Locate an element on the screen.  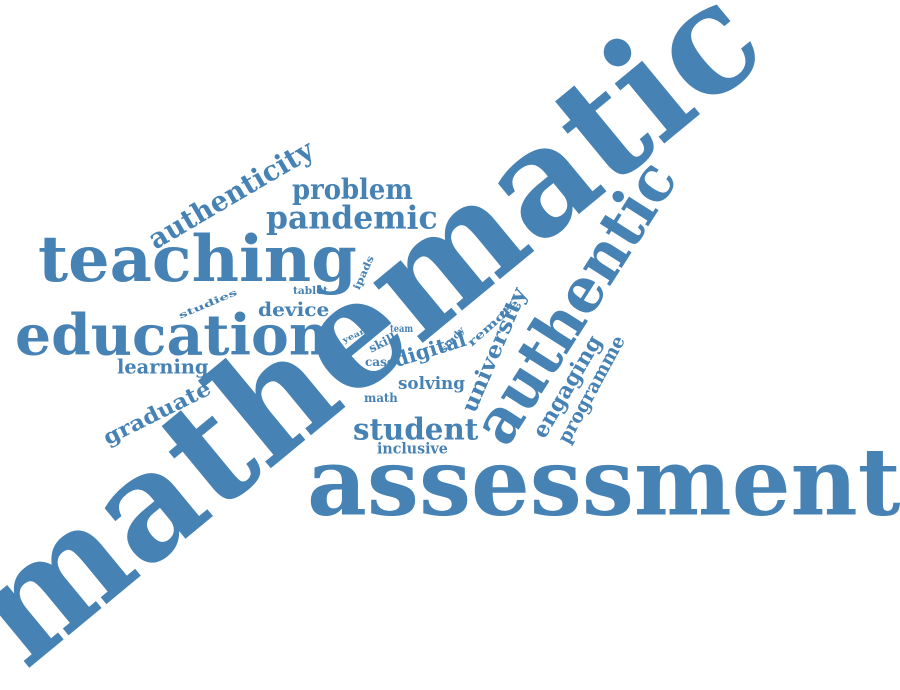
word-pandemic: pandemic is located at coordinates (352, 217).